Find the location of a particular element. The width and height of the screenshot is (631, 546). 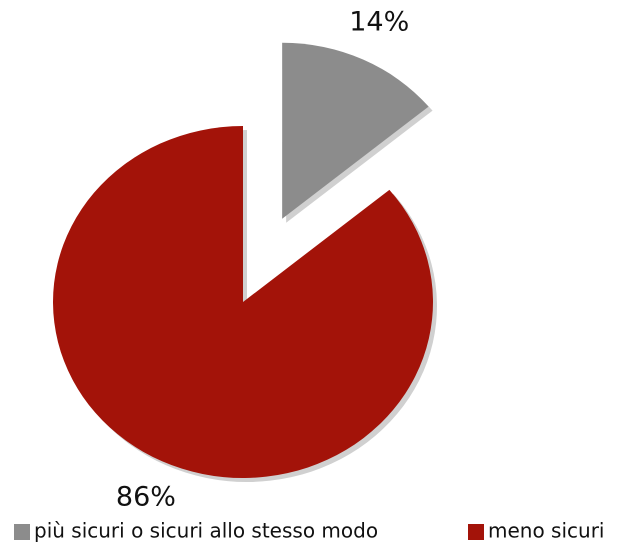

legend-label: meno sicuri is located at coordinates (546, 531).